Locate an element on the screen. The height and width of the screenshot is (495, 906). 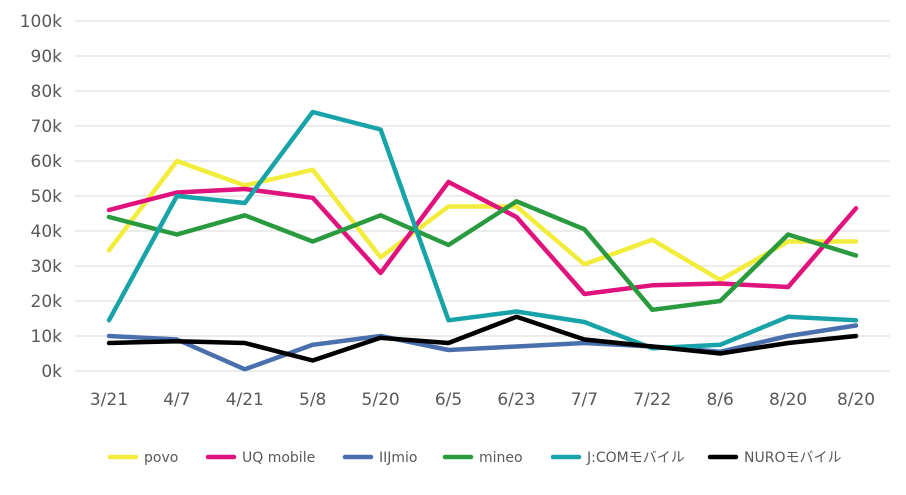
x-tick-label: 4/7 is located at coordinates (176, 400).